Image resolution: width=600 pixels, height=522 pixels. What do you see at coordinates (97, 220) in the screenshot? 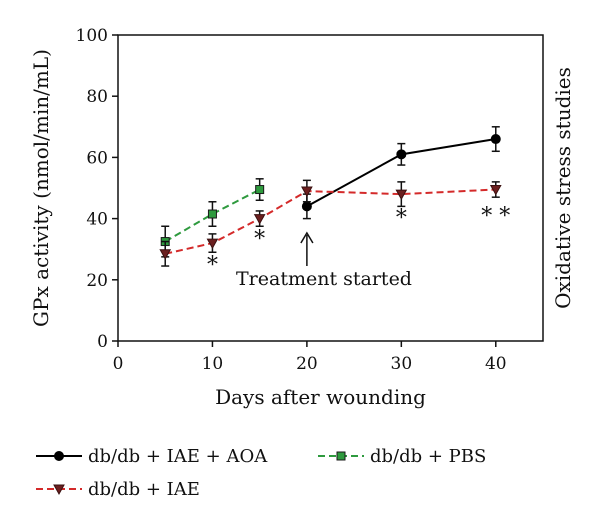
I see `y-tick-label: 40` at bounding box center [97, 220].